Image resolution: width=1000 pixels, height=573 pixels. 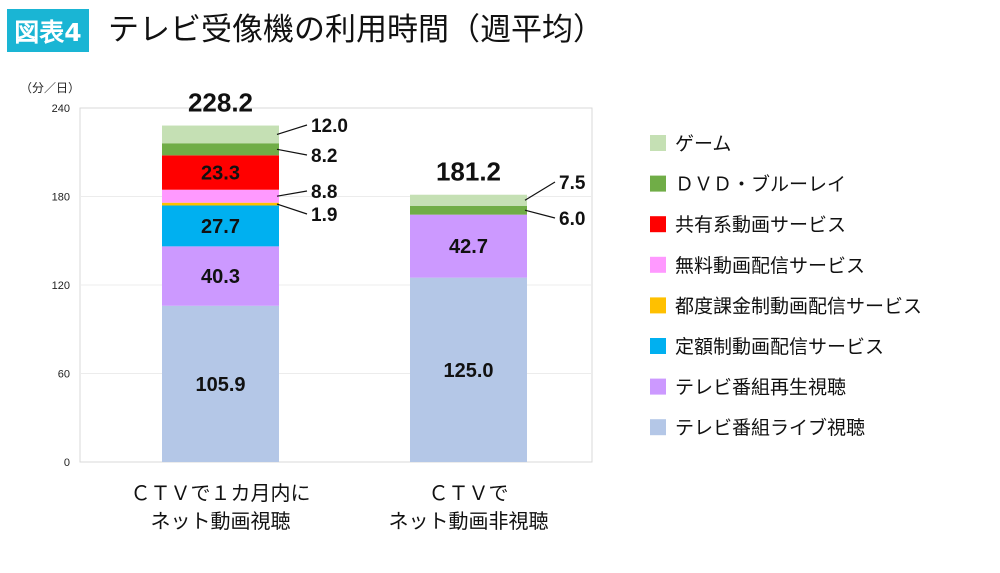 What do you see at coordinates (356, 30) in the screenshot?
I see `chart-title: テレビ受像機の利用時間（週平均）` at bounding box center [356, 30].